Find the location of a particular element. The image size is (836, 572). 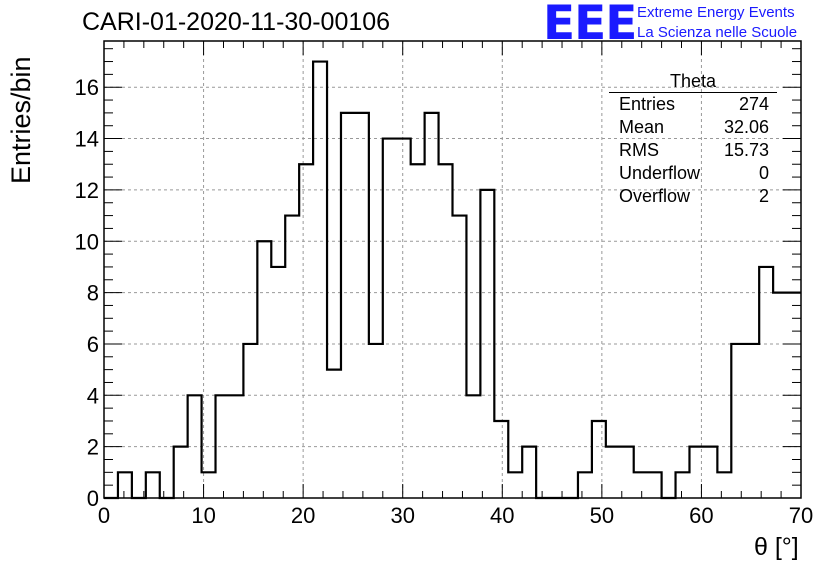

y-tick-label: 12 is located at coordinates (87, 190).